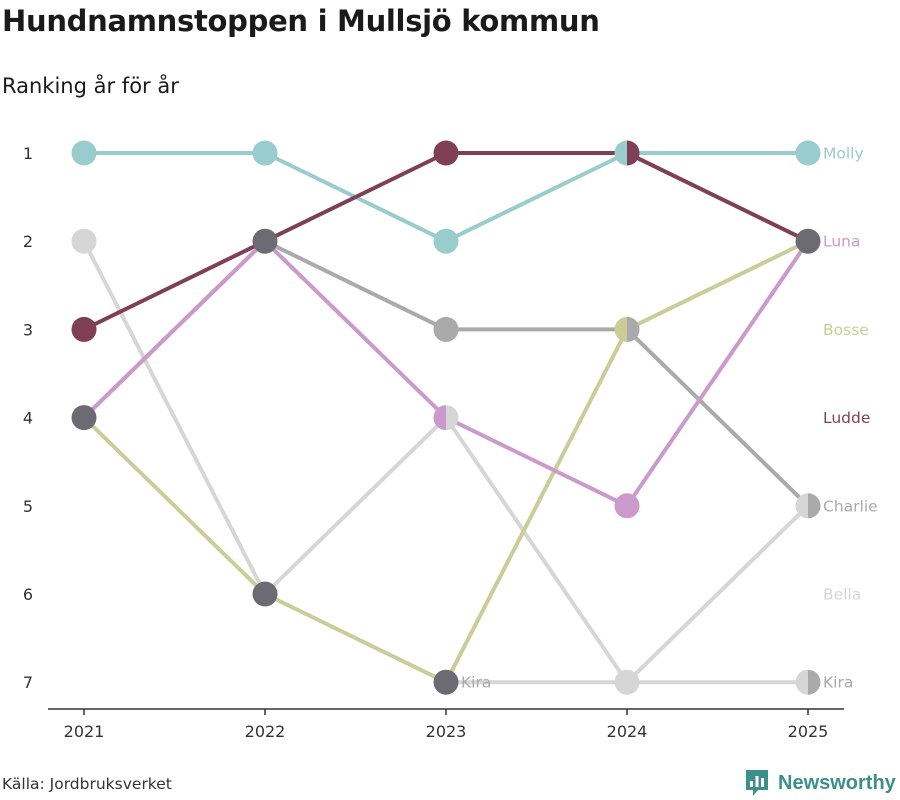  What do you see at coordinates (757, 783) in the screenshot?
I see `newsworthy-logo-icon` at bounding box center [757, 783].